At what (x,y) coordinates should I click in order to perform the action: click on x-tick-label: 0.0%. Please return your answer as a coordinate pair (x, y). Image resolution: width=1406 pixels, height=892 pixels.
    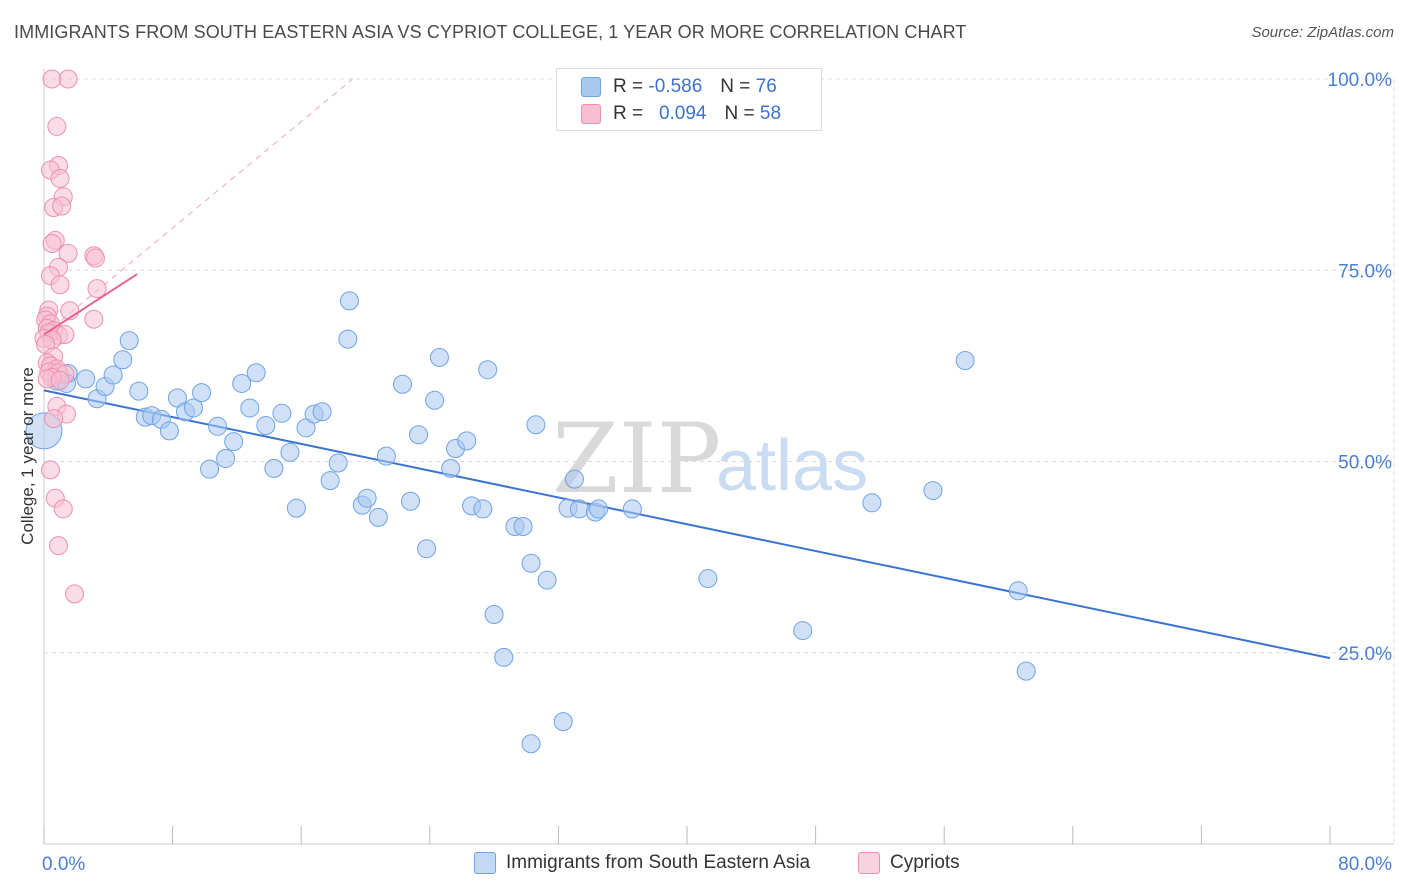
    Looking at the image, I should click on (63, 864).